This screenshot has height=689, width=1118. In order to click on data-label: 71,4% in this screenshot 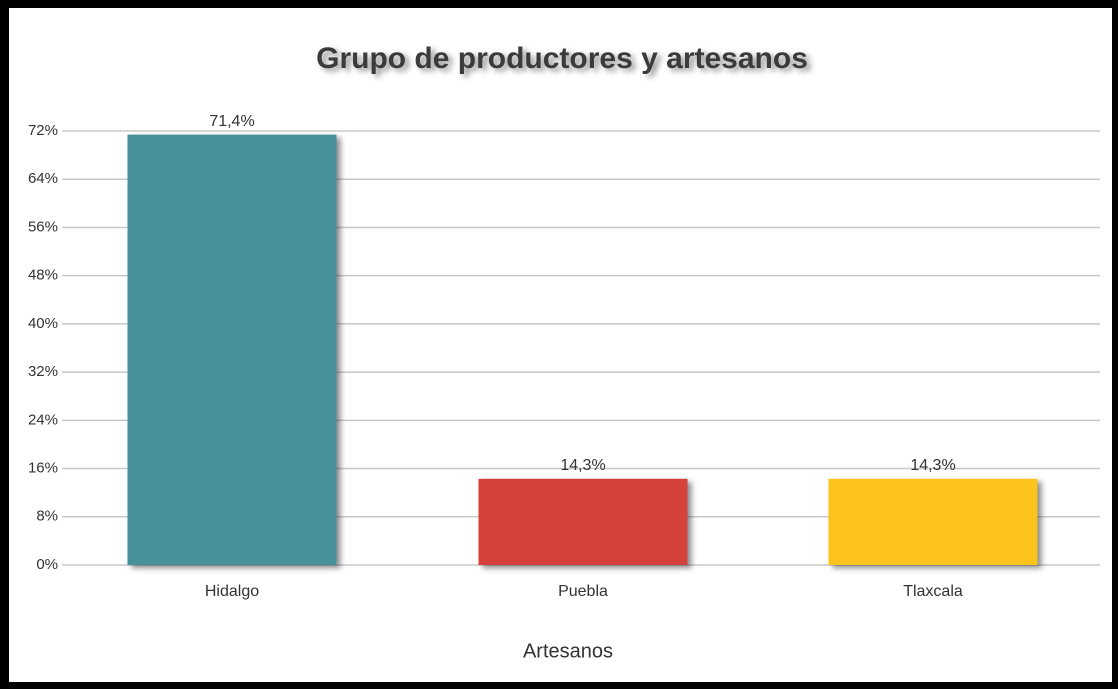, I will do `click(231, 121)`.